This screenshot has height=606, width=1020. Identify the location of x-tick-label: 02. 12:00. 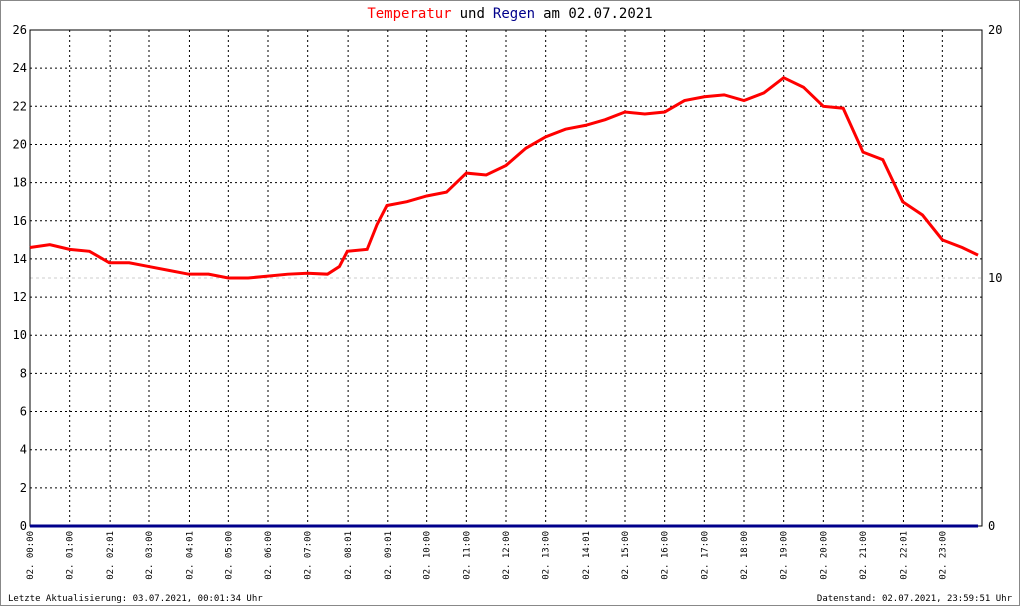
(507, 555).